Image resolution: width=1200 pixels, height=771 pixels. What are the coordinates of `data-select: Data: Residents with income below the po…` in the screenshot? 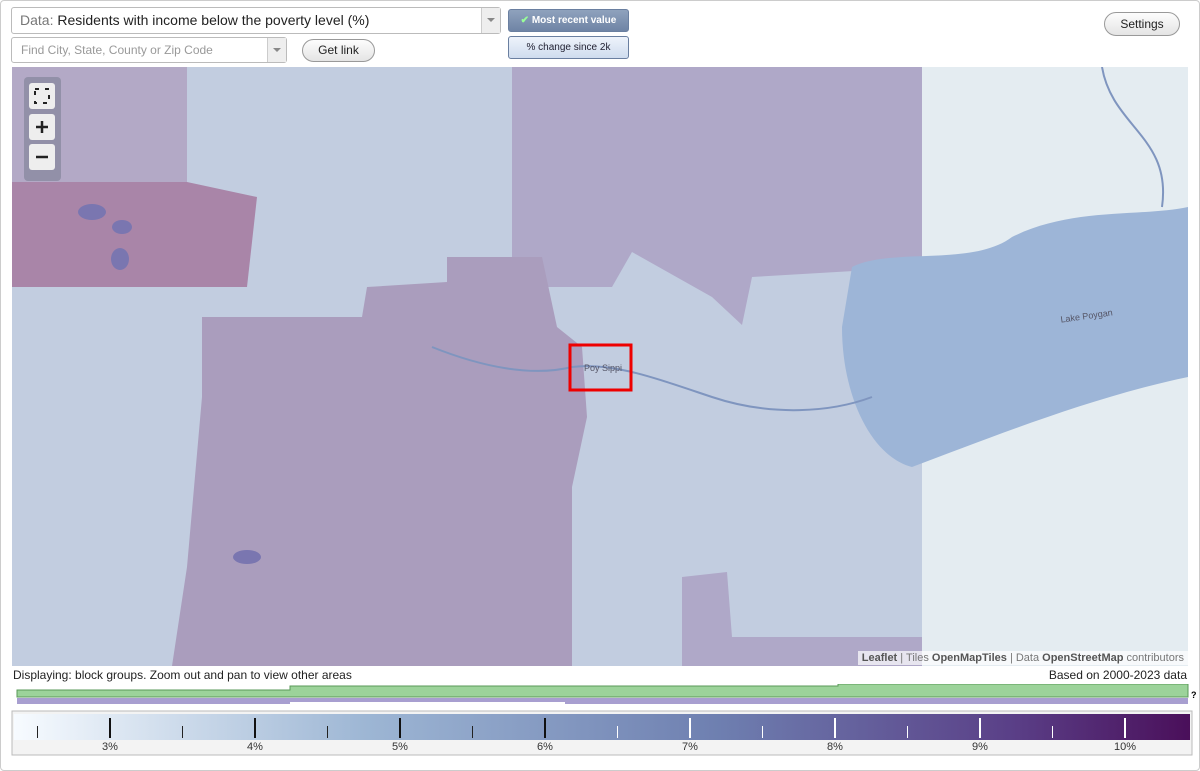 It's located at (256, 20).